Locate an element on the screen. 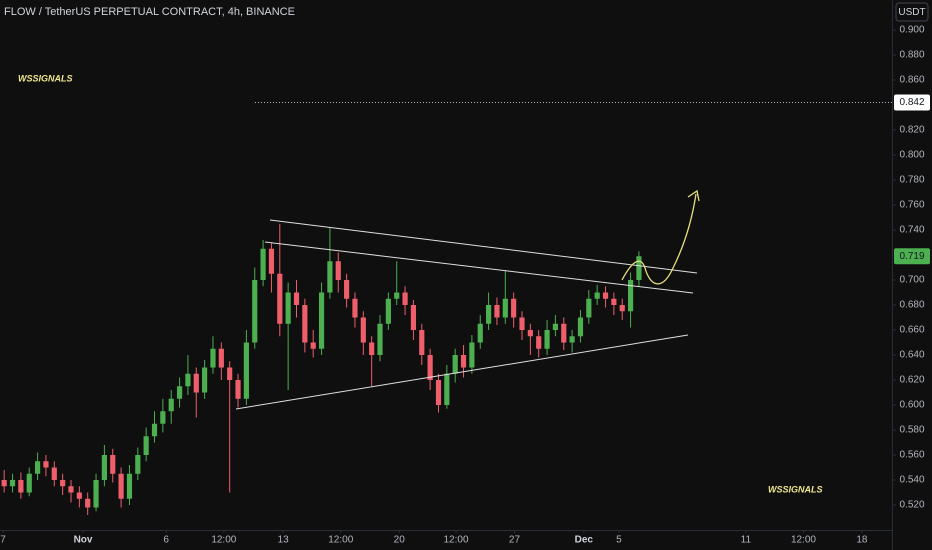 Image resolution: width=932 pixels, height=550 pixels. x-tick-label: 20 is located at coordinates (400, 540).